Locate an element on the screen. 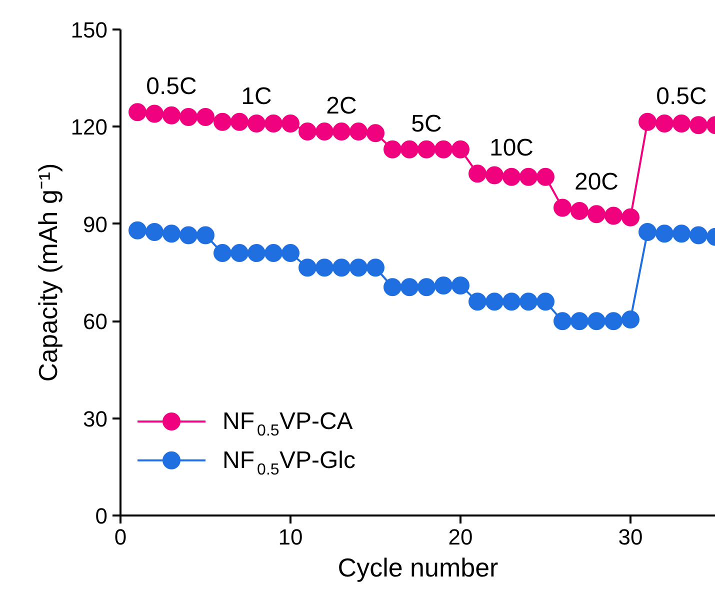 The image size is (715, 605). x-tick-label: 20 is located at coordinates (460, 537).